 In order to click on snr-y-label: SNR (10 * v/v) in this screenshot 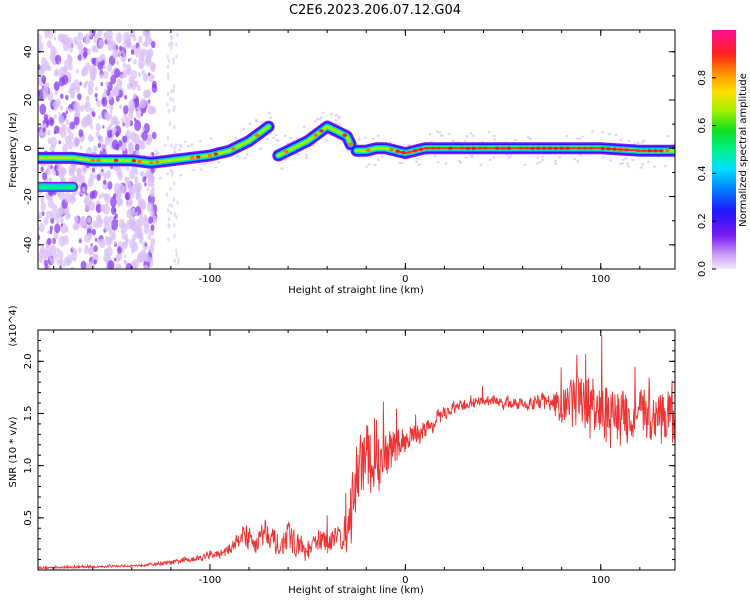, I will do `click(13, 451)`.